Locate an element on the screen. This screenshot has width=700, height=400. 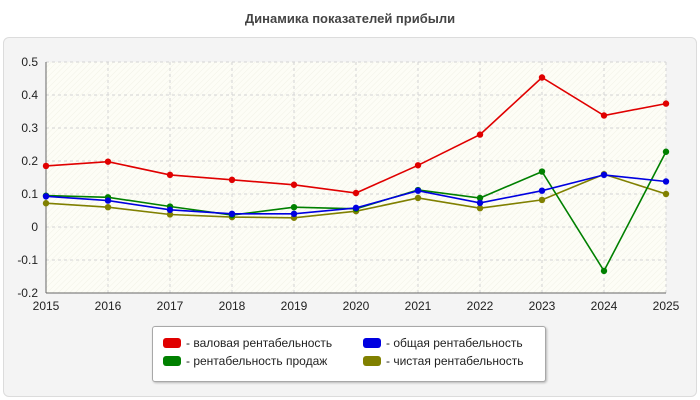
y-tick-label: 0 is located at coordinates (34, 227).